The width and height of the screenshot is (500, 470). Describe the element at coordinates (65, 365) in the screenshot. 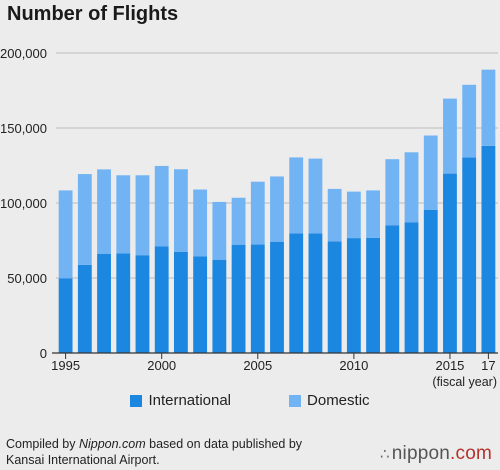

I see `x-tick-label: 1995` at that location.